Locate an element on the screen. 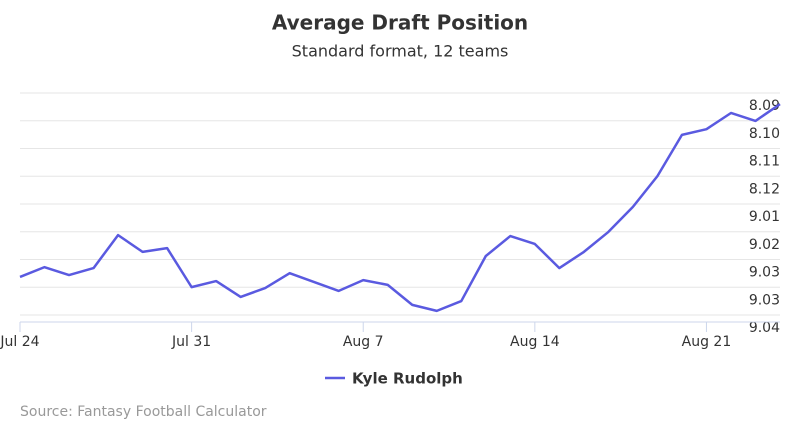 This screenshot has width=800, height=440. y-tick-label: 8.10 is located at coordinates (764, 134).